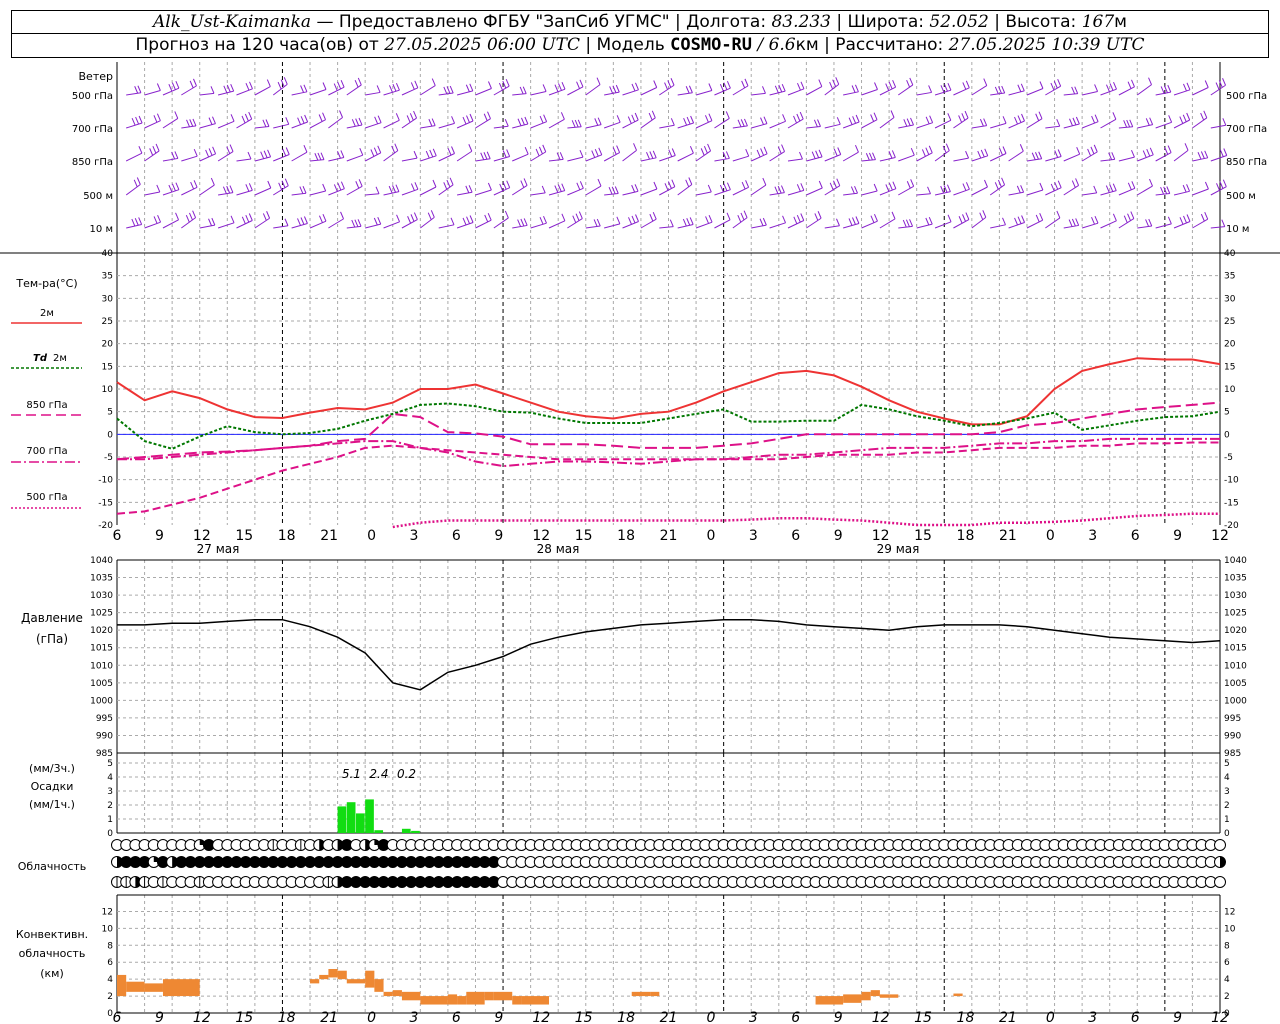  Describe the element at coordinates (108, 254) in the screenshot. I see `temp-tick-left: 40` at that location.